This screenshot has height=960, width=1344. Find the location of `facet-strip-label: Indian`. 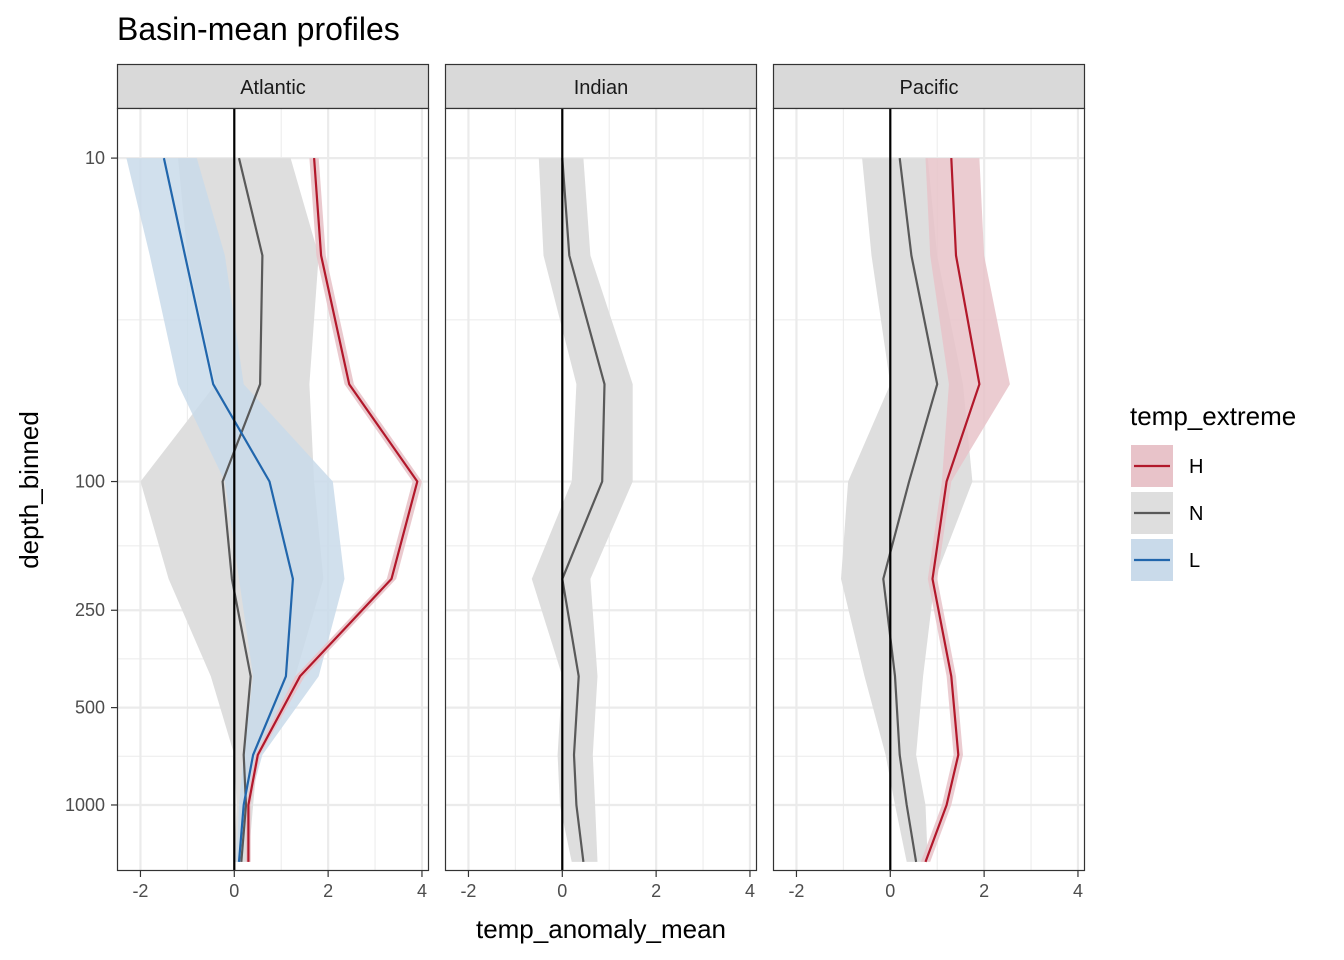

facet-strip-label: Indian is located at coordinates (601, 88).